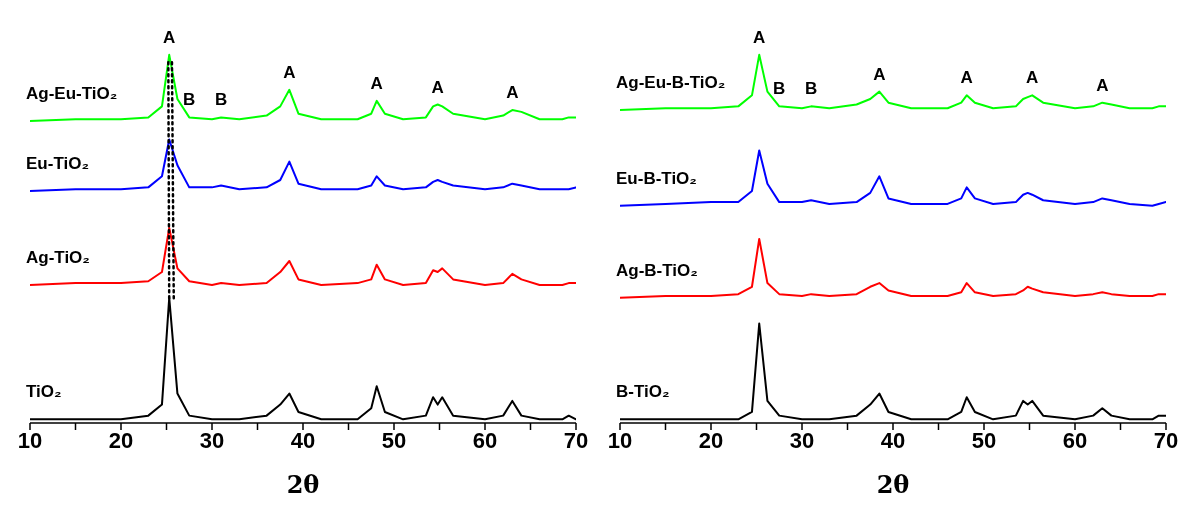 The width and height of the screenshot is (1197, 531). What do you see at coordinates (656, 178) in the screenshot?
I see `series-label: Eu-B-TiO₂` at bounding box center [656, 178].